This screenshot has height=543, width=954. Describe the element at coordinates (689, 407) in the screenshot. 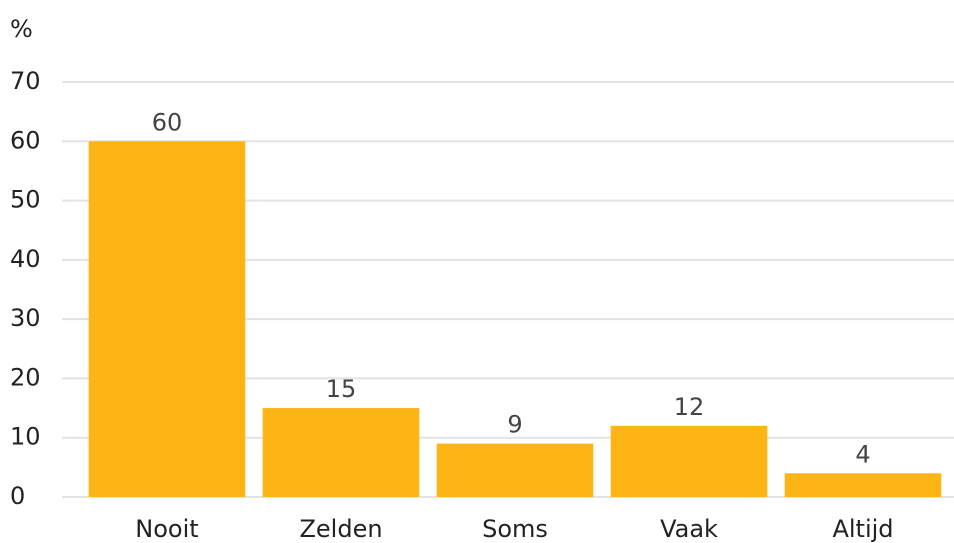

I see `data-label: 12` at that location.